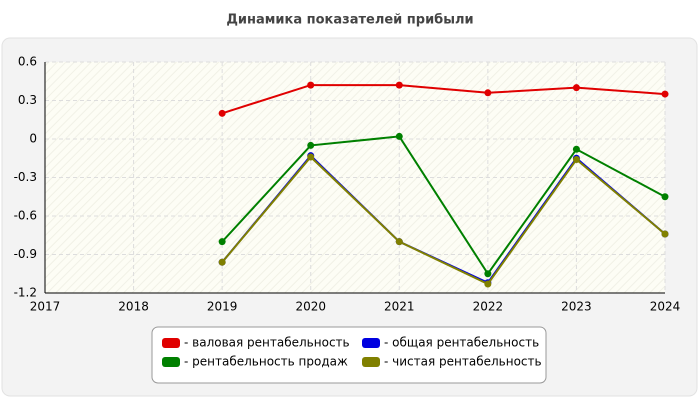 This screenshot has height=404, width=700. What do you see at coordinates (665, 307) in the screenshot?
I see `x-tick-label: 2024` at bounding box center [665, 307].